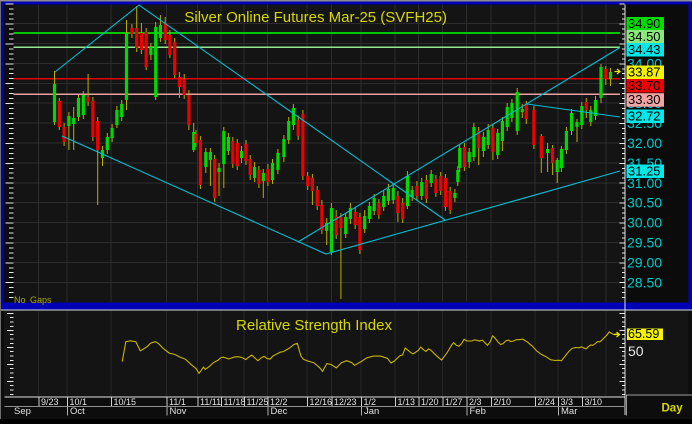  What do you see at coordinates (644, 49) in the screenshot?
I see `svg-text: 34.43` at bounding box center [644, 49].